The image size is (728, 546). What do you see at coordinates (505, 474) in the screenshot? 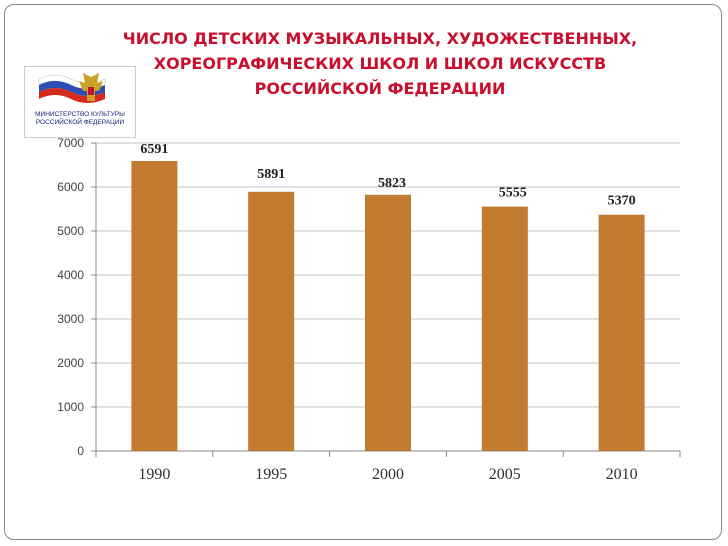
I see `x-tick-label-2005: 2005` at bounding box center [505, 474].